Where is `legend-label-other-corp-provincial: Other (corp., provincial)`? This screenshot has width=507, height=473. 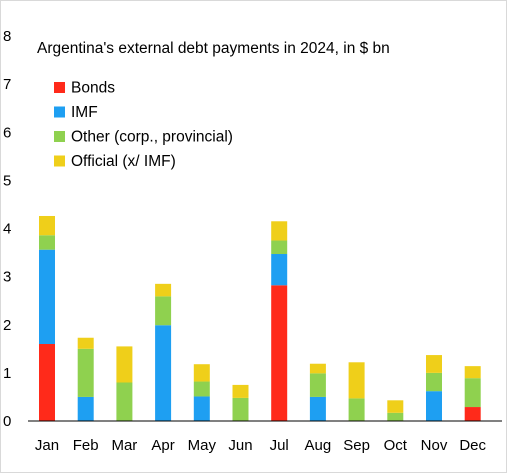
legend-label-other-corp-provincial: Other (corp., provincial) is located at coordinates (152, 137).